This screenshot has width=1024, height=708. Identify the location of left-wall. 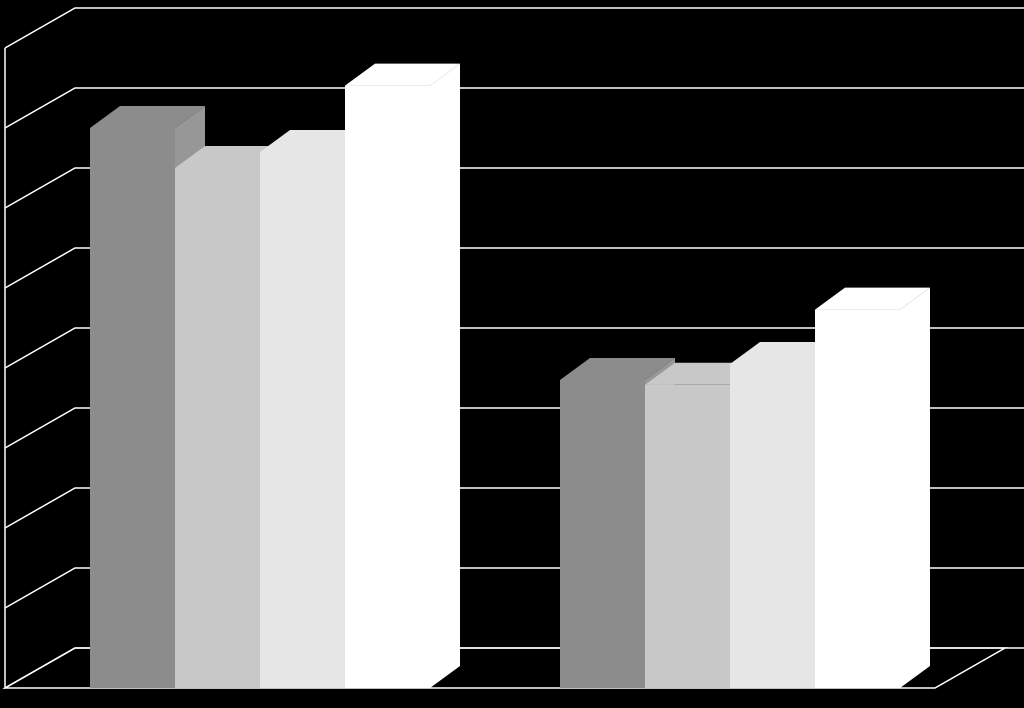
(40, 369).